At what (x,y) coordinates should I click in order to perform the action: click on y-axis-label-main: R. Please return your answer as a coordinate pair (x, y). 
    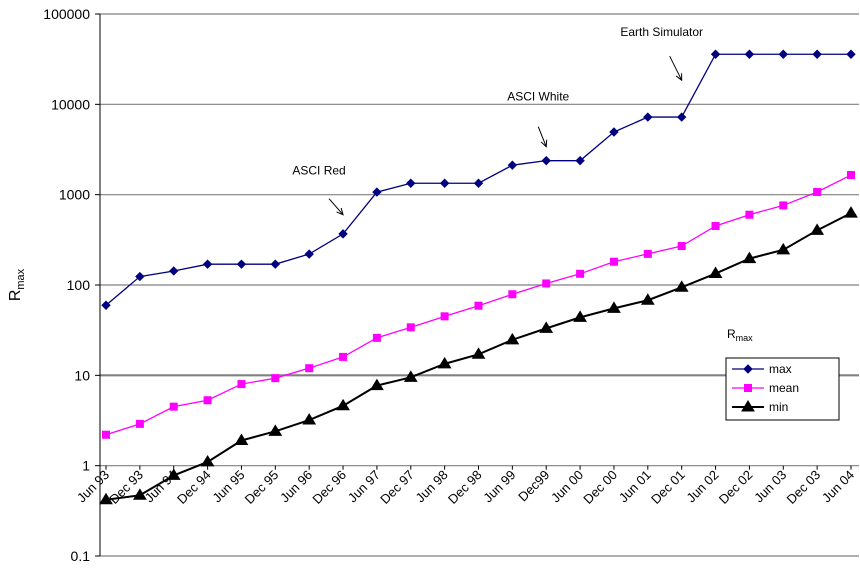
    Looking at the image, I should click on (15, 296).